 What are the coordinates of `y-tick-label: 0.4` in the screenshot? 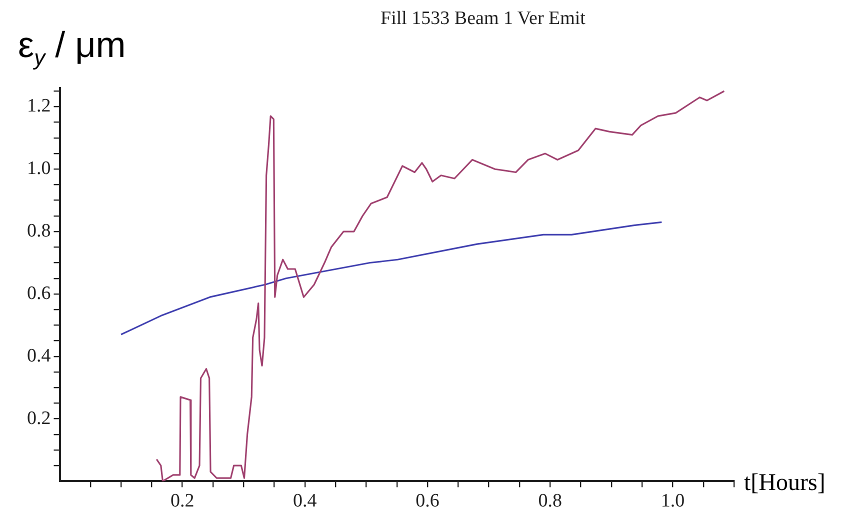 It's located at (39, 355).